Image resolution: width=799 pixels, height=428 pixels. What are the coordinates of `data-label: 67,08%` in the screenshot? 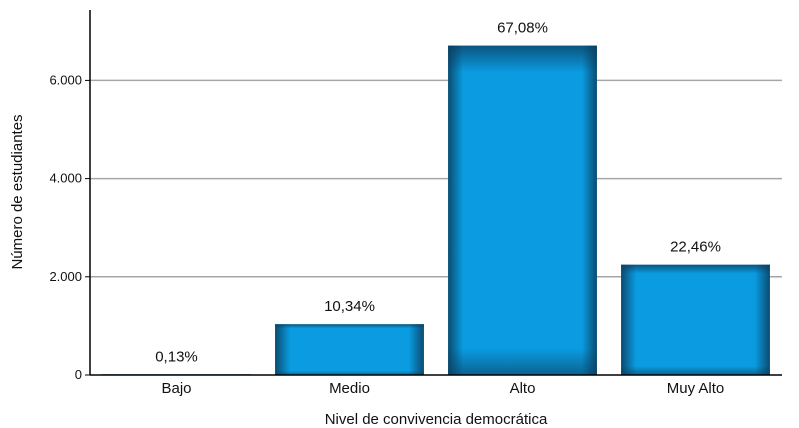 It's located at (522, 28).